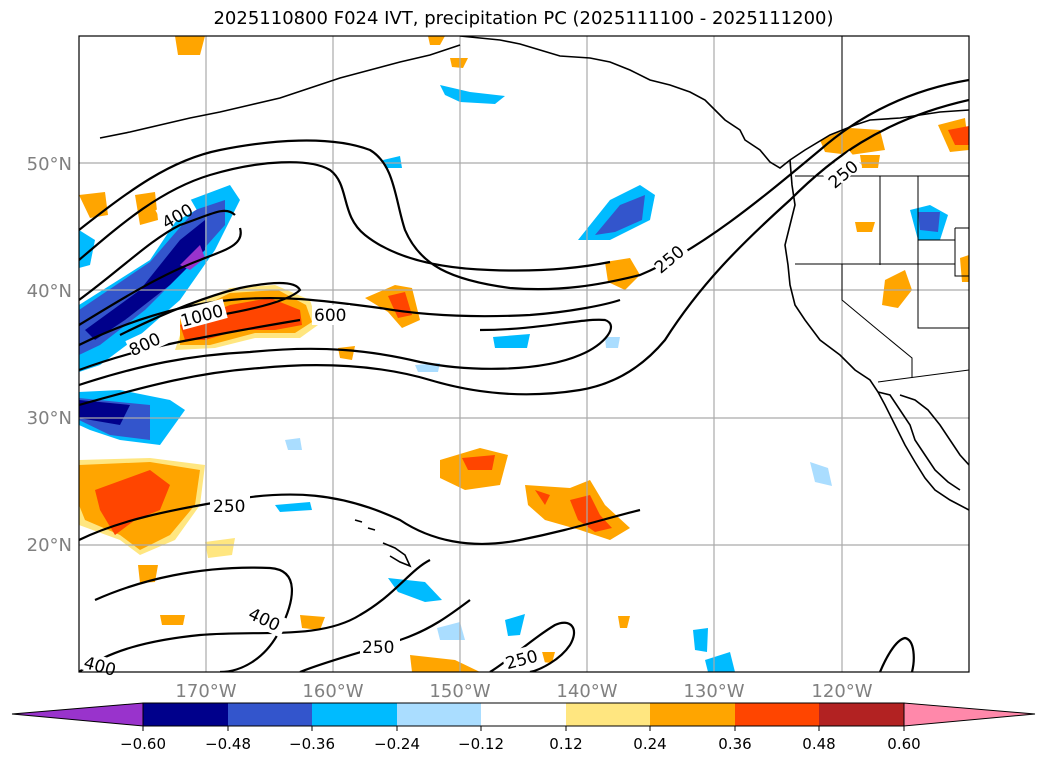 The height and width of the screenshot is (765, 1047). I want to click on lon-tick-label: 150°W, so click(459, 691).